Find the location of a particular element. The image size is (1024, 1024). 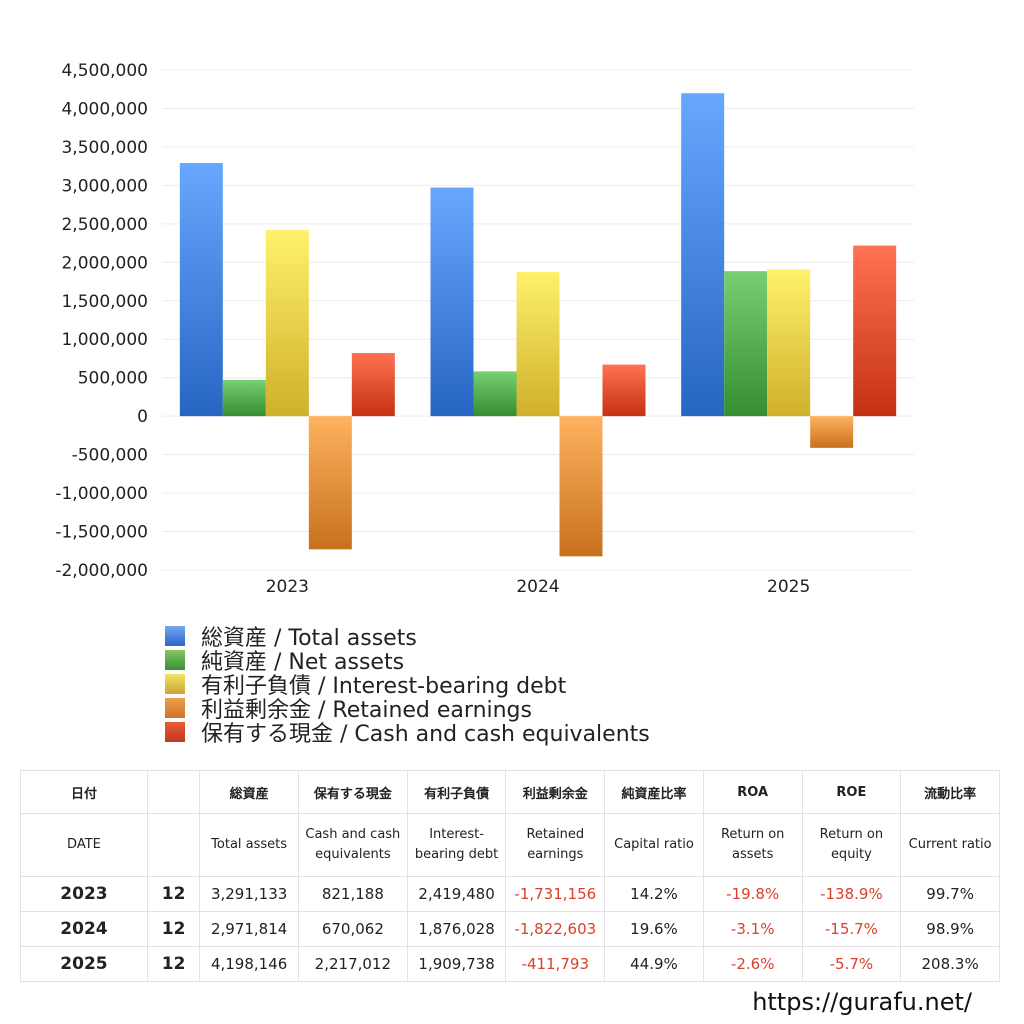

y-tick-label: 4,500,000 is located at coordinates (104, 71).